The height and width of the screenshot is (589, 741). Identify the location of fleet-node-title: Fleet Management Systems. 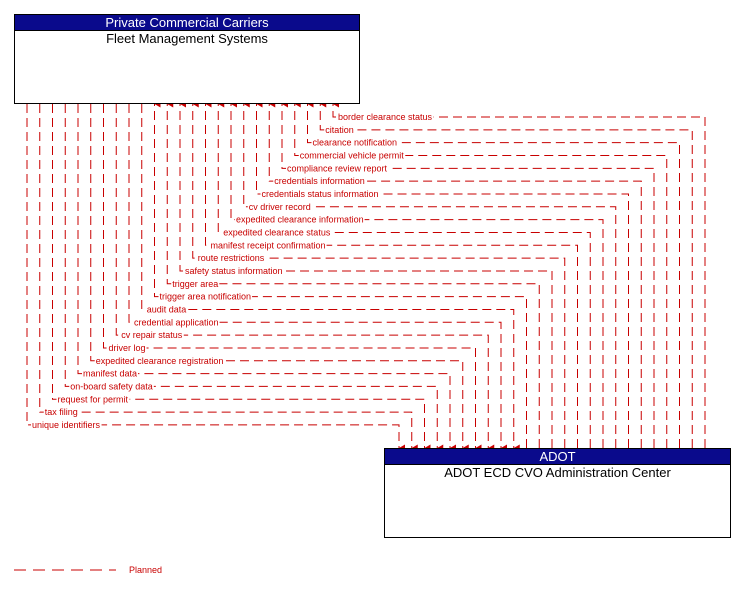
(187, 38).